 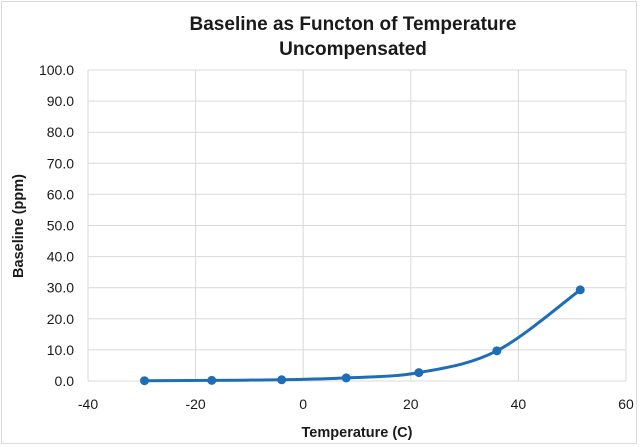 I want to click on chart-title-line-2: Uncompensated, so click(x=353, y=49).